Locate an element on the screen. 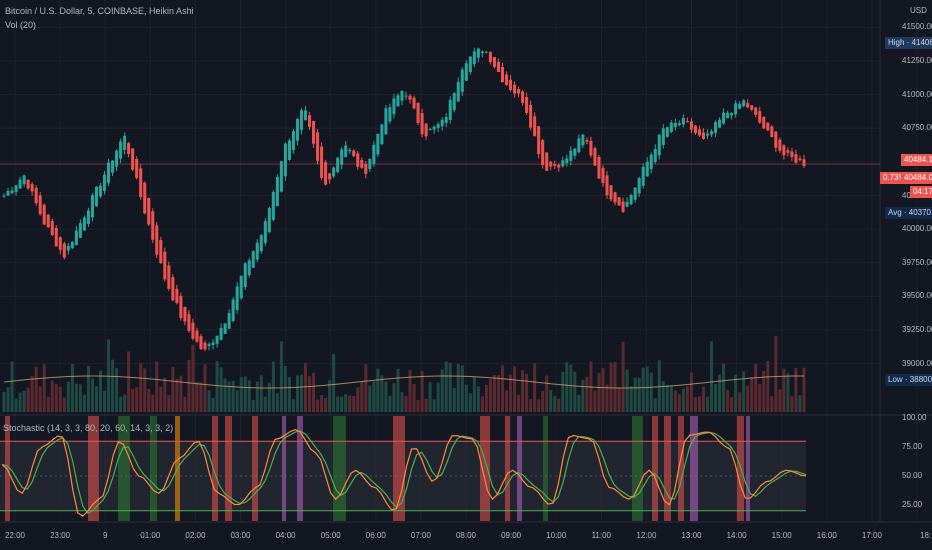 The image size is (932, 550). time-axis-label: 07:00 is located at coordinates (420, 535).